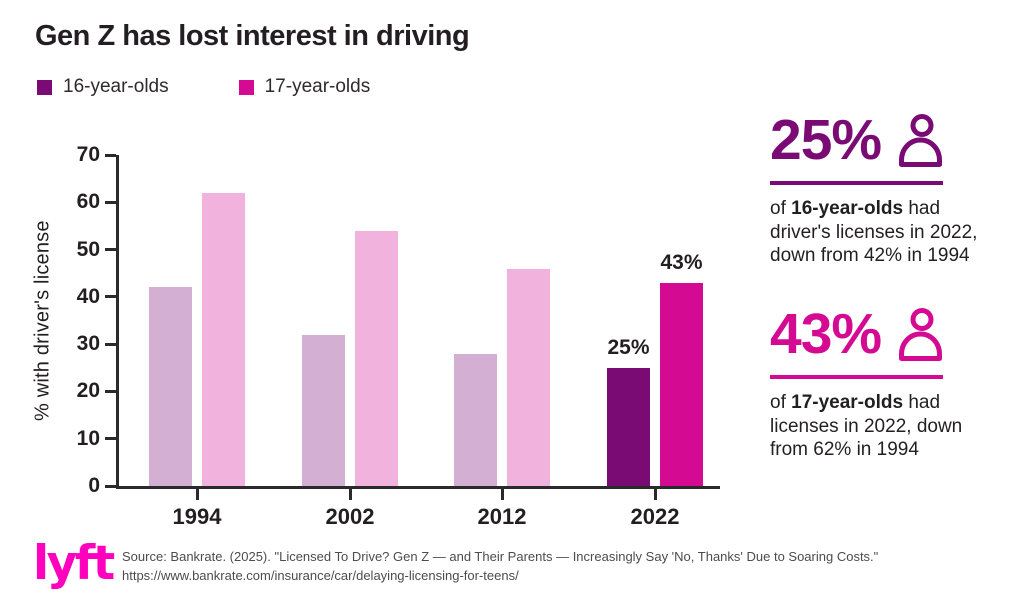  What do you see at coordinates (681, 262) in the screenshot?
I see `bar-value-label: 43%` at bounding box center [681, 262].